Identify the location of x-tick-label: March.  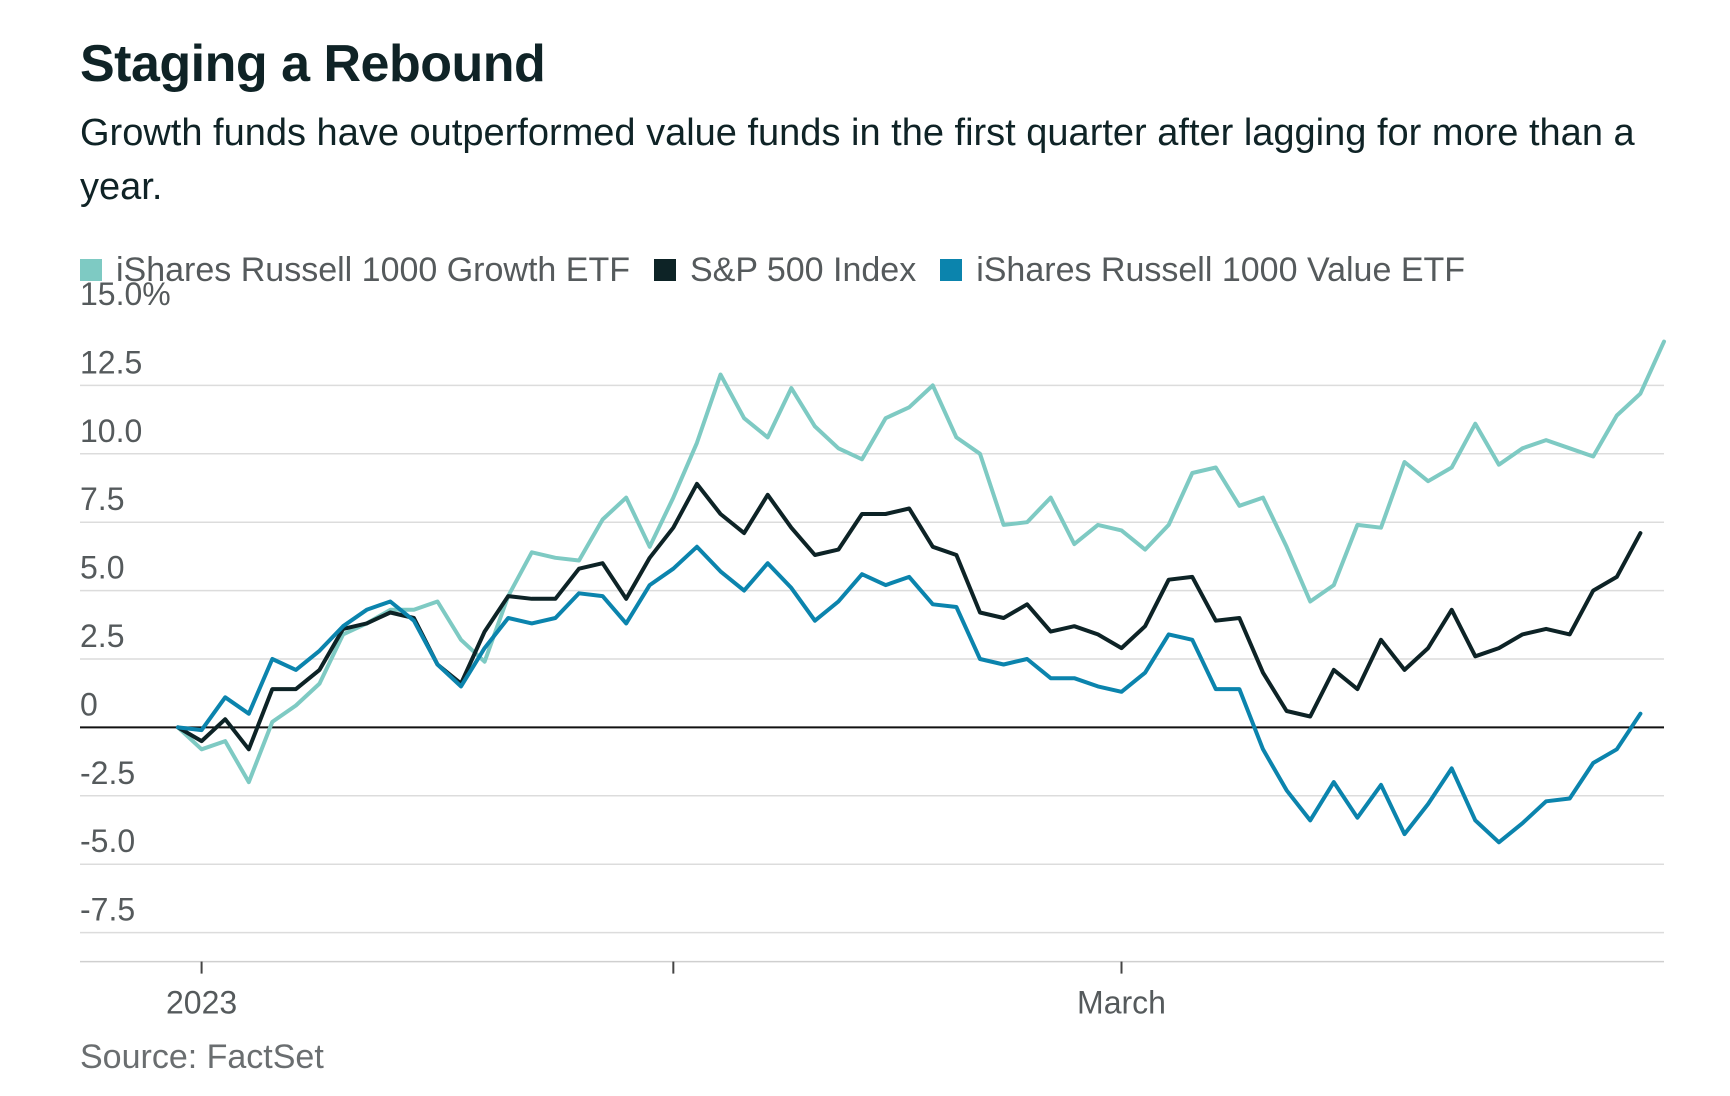
(1121, 1003).